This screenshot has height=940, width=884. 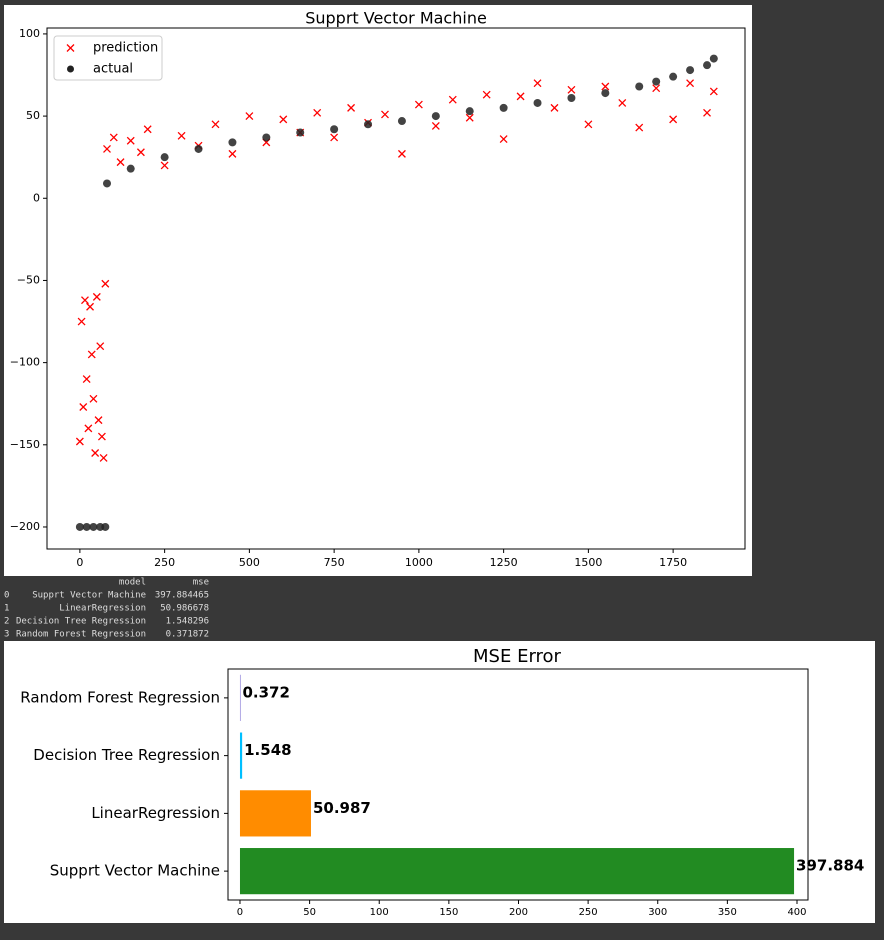 What do you see at coordinates (120, 697) in the screenshot?
I see `y-tick-label: Random Forest Regression` at bounding box center [120, 697].